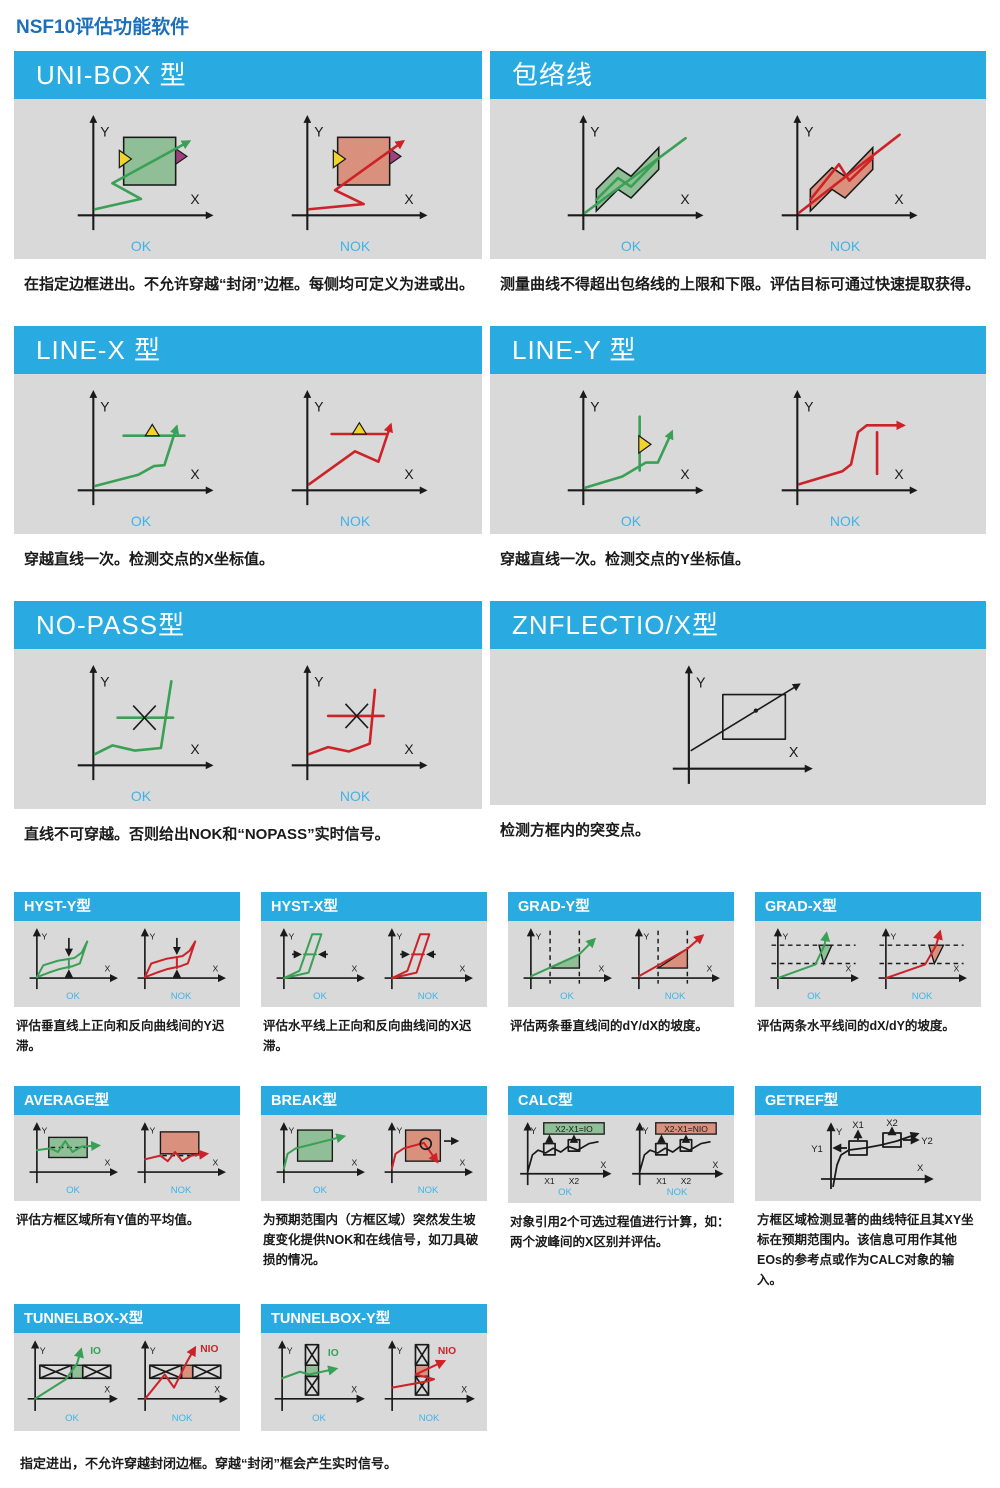 Image resolution: width=1000 pixels, height=1488 pixels. What do you see at coordinates (621, 906) in the screenshot?
I see `grady-header: GRAD-Y型` at bounding box center [621, 906].